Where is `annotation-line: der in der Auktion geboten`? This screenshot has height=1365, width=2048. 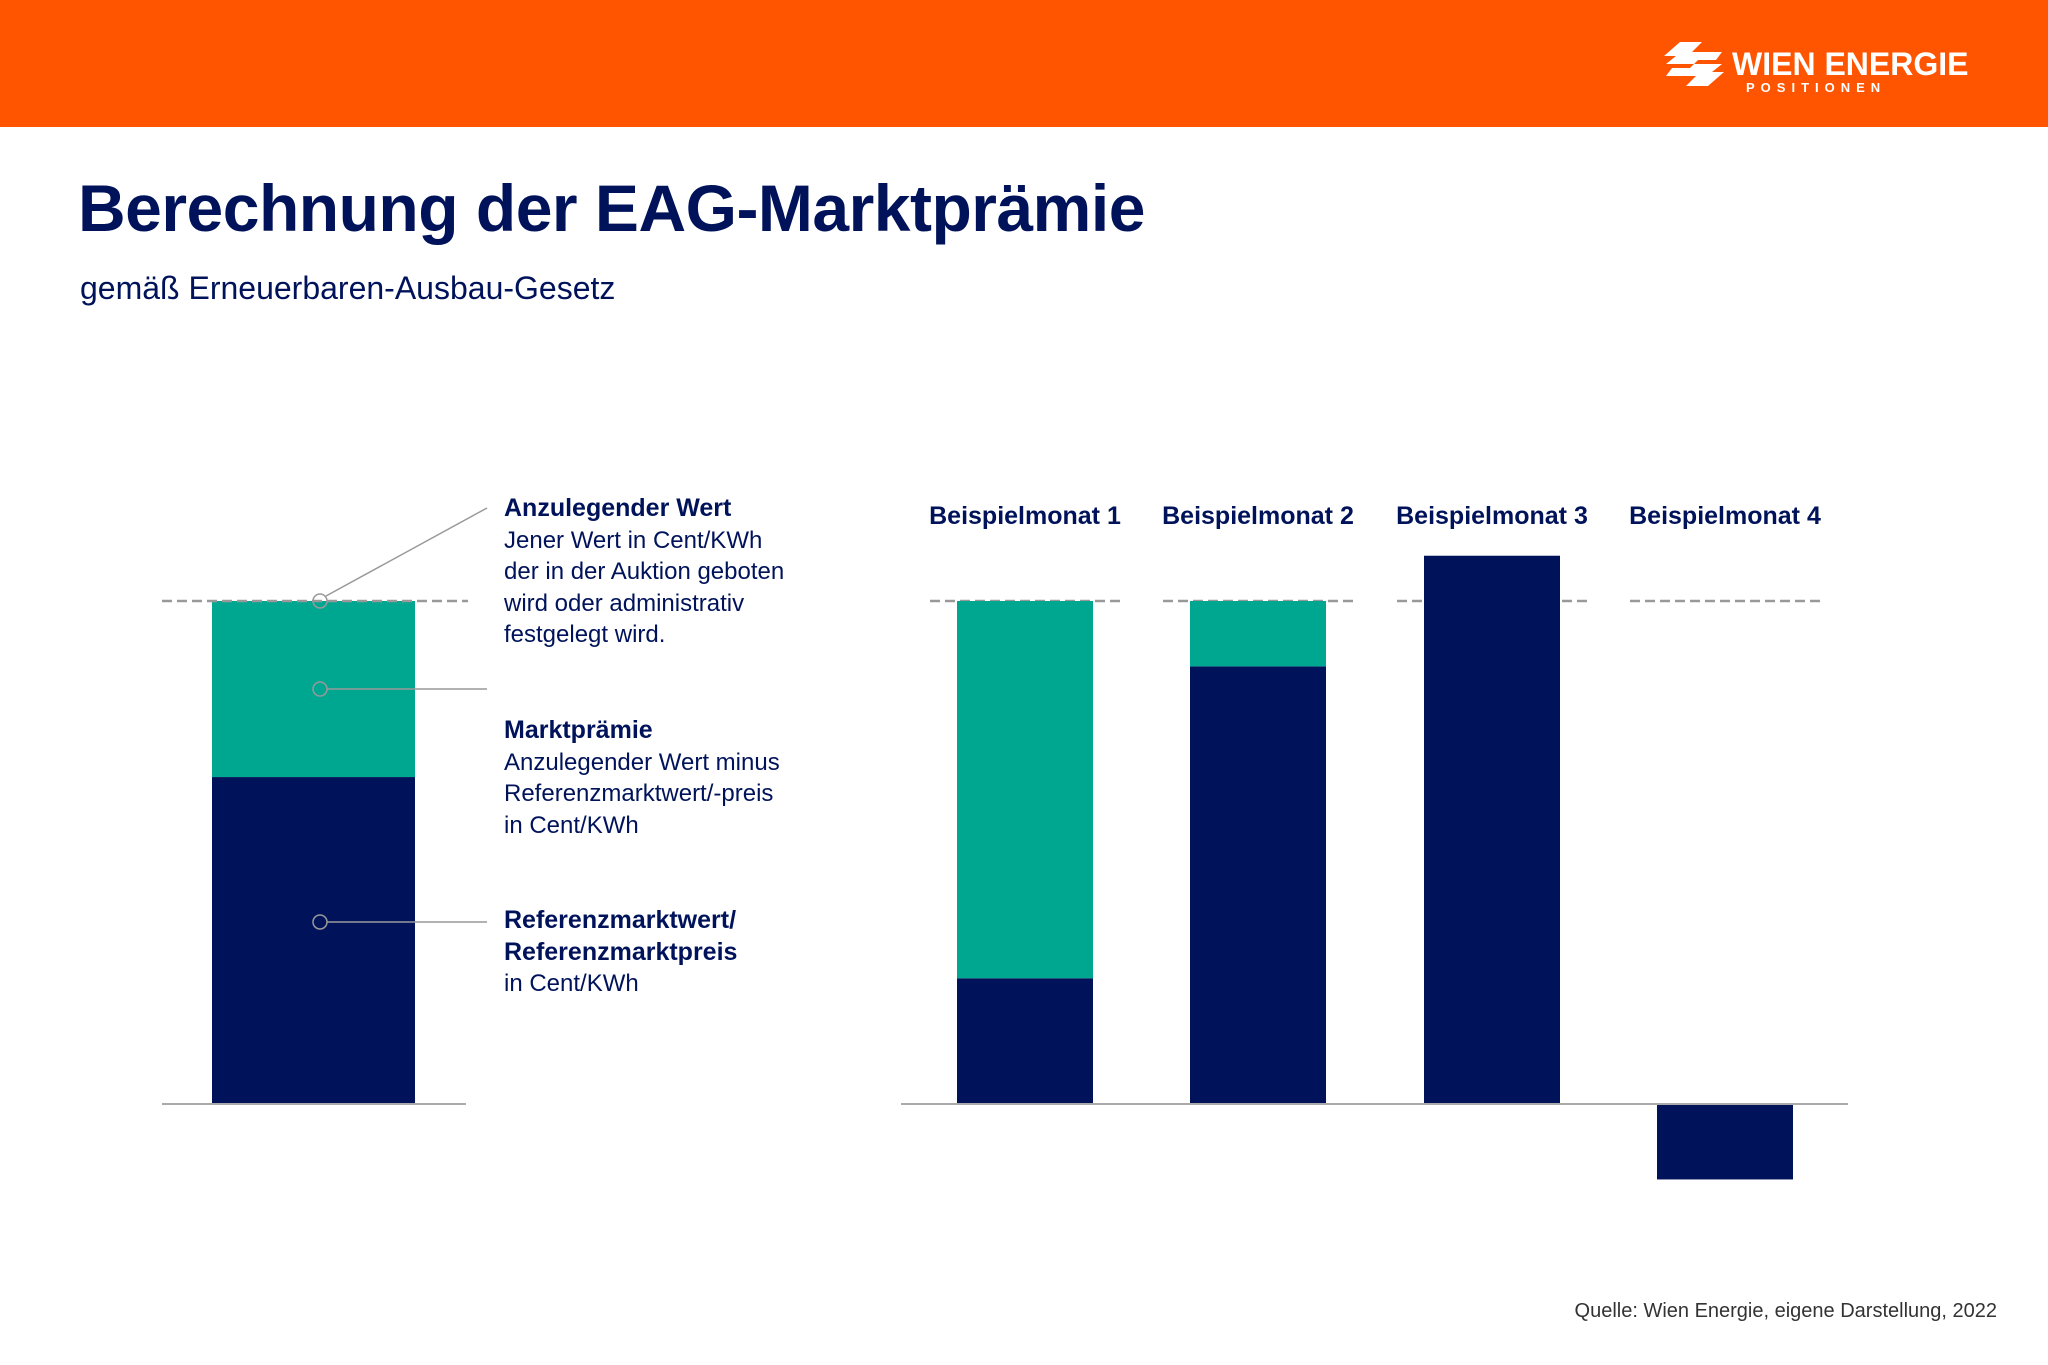 annotation-line: der in der Auktion geboten is located at coordinates (644, 571).